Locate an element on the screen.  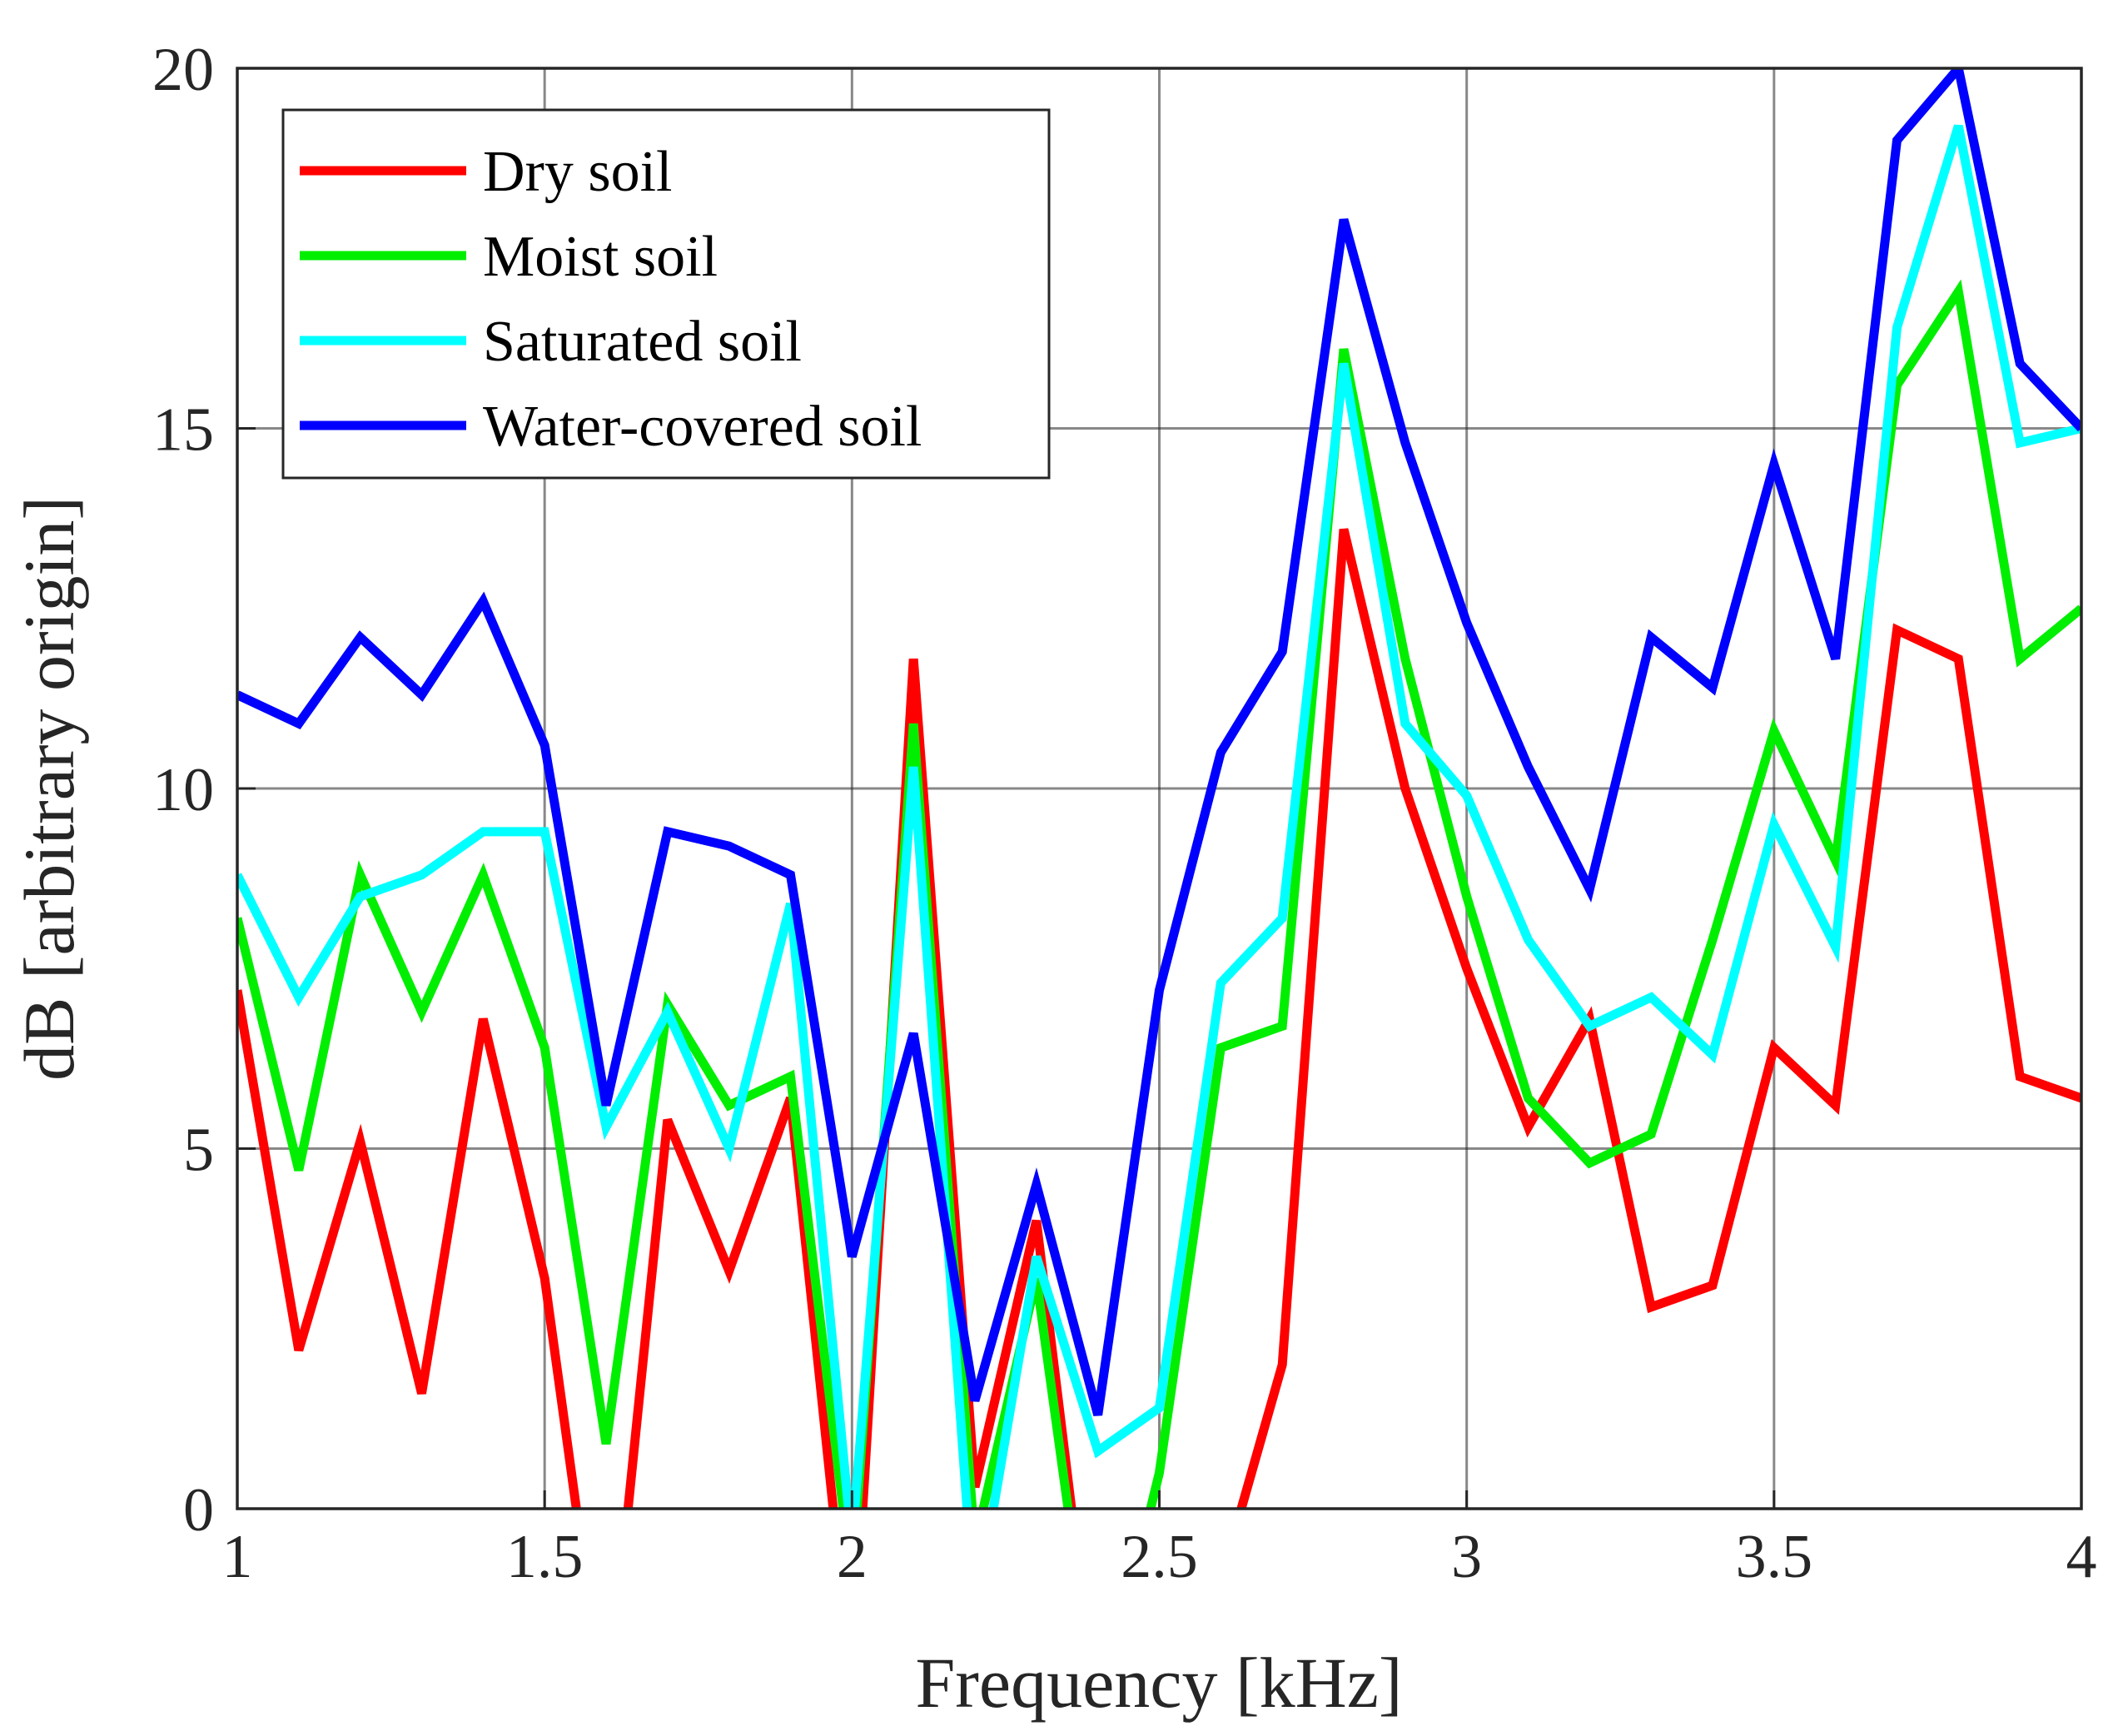
x-tick-label: 2 is located at coordinates (852, 1557).